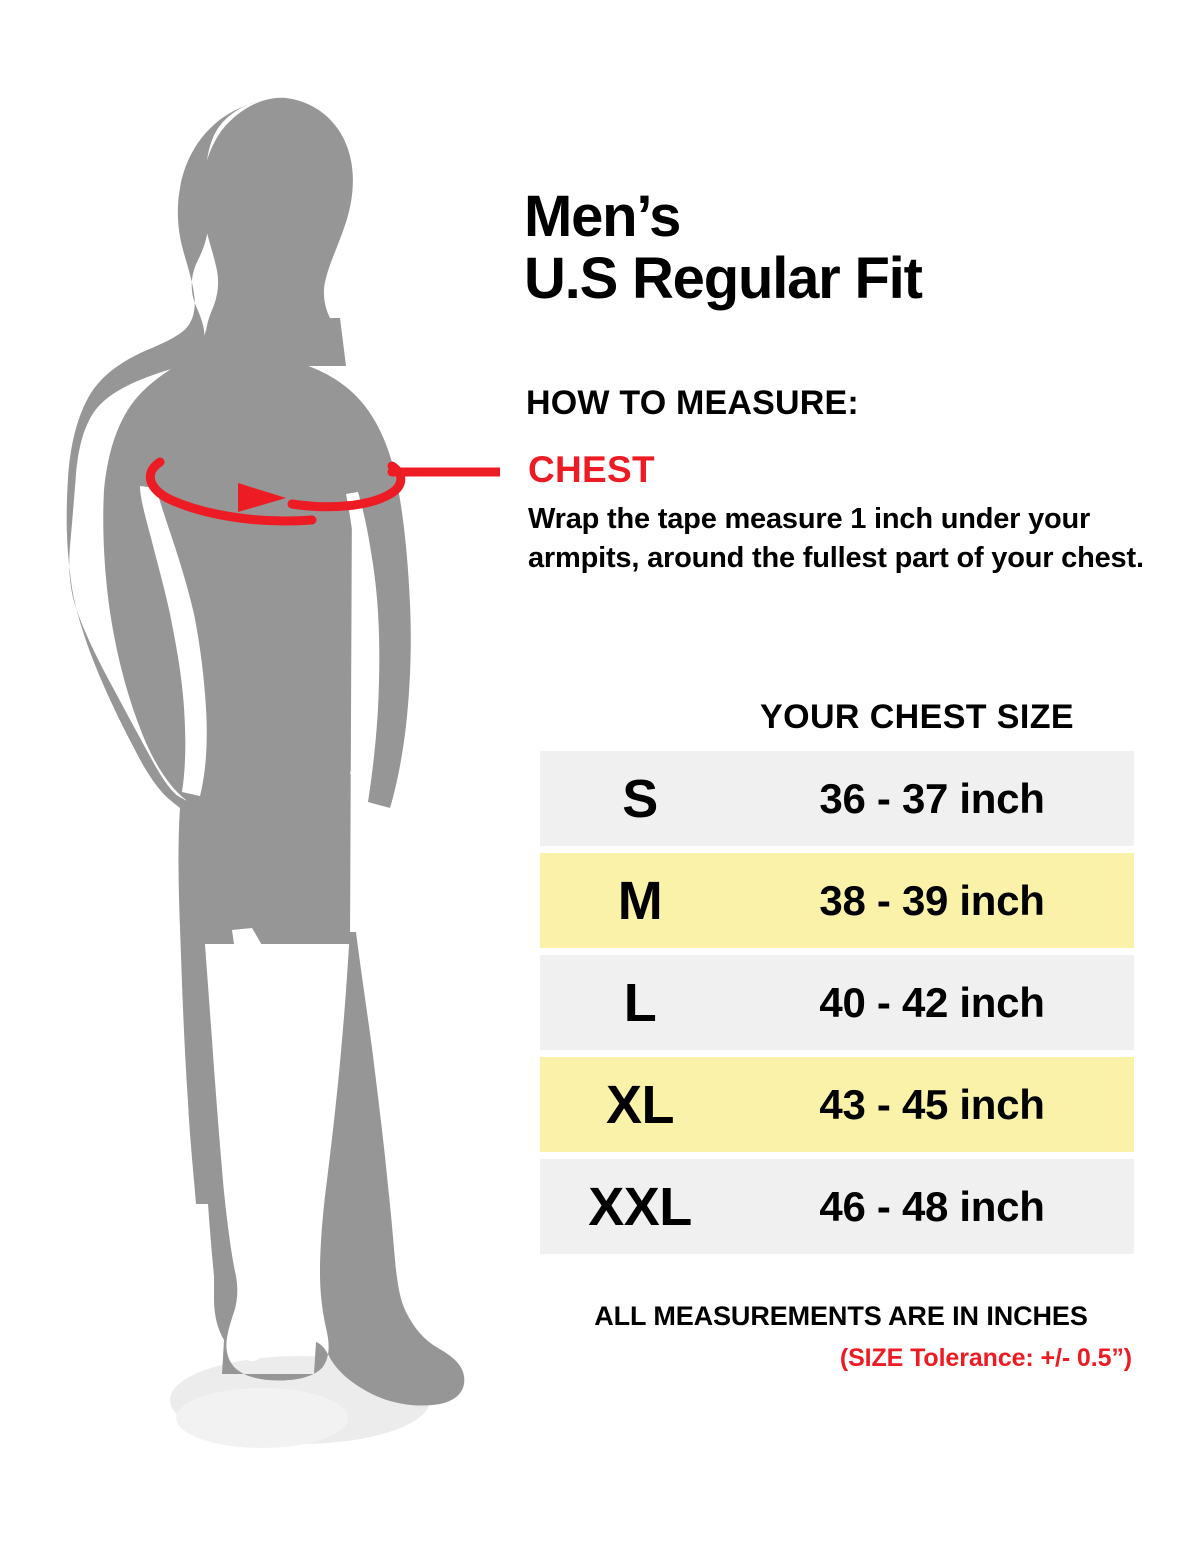 The image size is (1200, 1553). I want to click on chest-range-cell: 46 - 48 inch, so click(932, 1206).